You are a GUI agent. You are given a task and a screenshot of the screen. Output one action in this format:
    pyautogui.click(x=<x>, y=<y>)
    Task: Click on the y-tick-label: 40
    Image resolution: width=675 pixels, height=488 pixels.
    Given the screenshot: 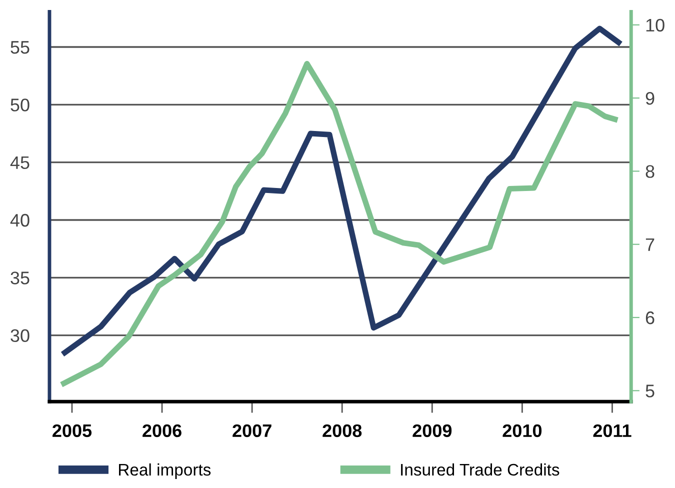 What is the action you would take?
    pyautogui.click(x=20, y=220)
    